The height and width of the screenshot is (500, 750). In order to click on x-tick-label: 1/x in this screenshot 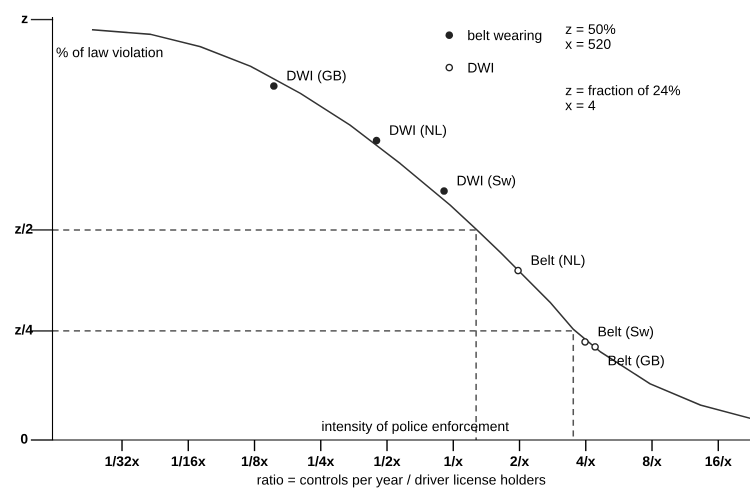, I will do `click(453, 461)`.